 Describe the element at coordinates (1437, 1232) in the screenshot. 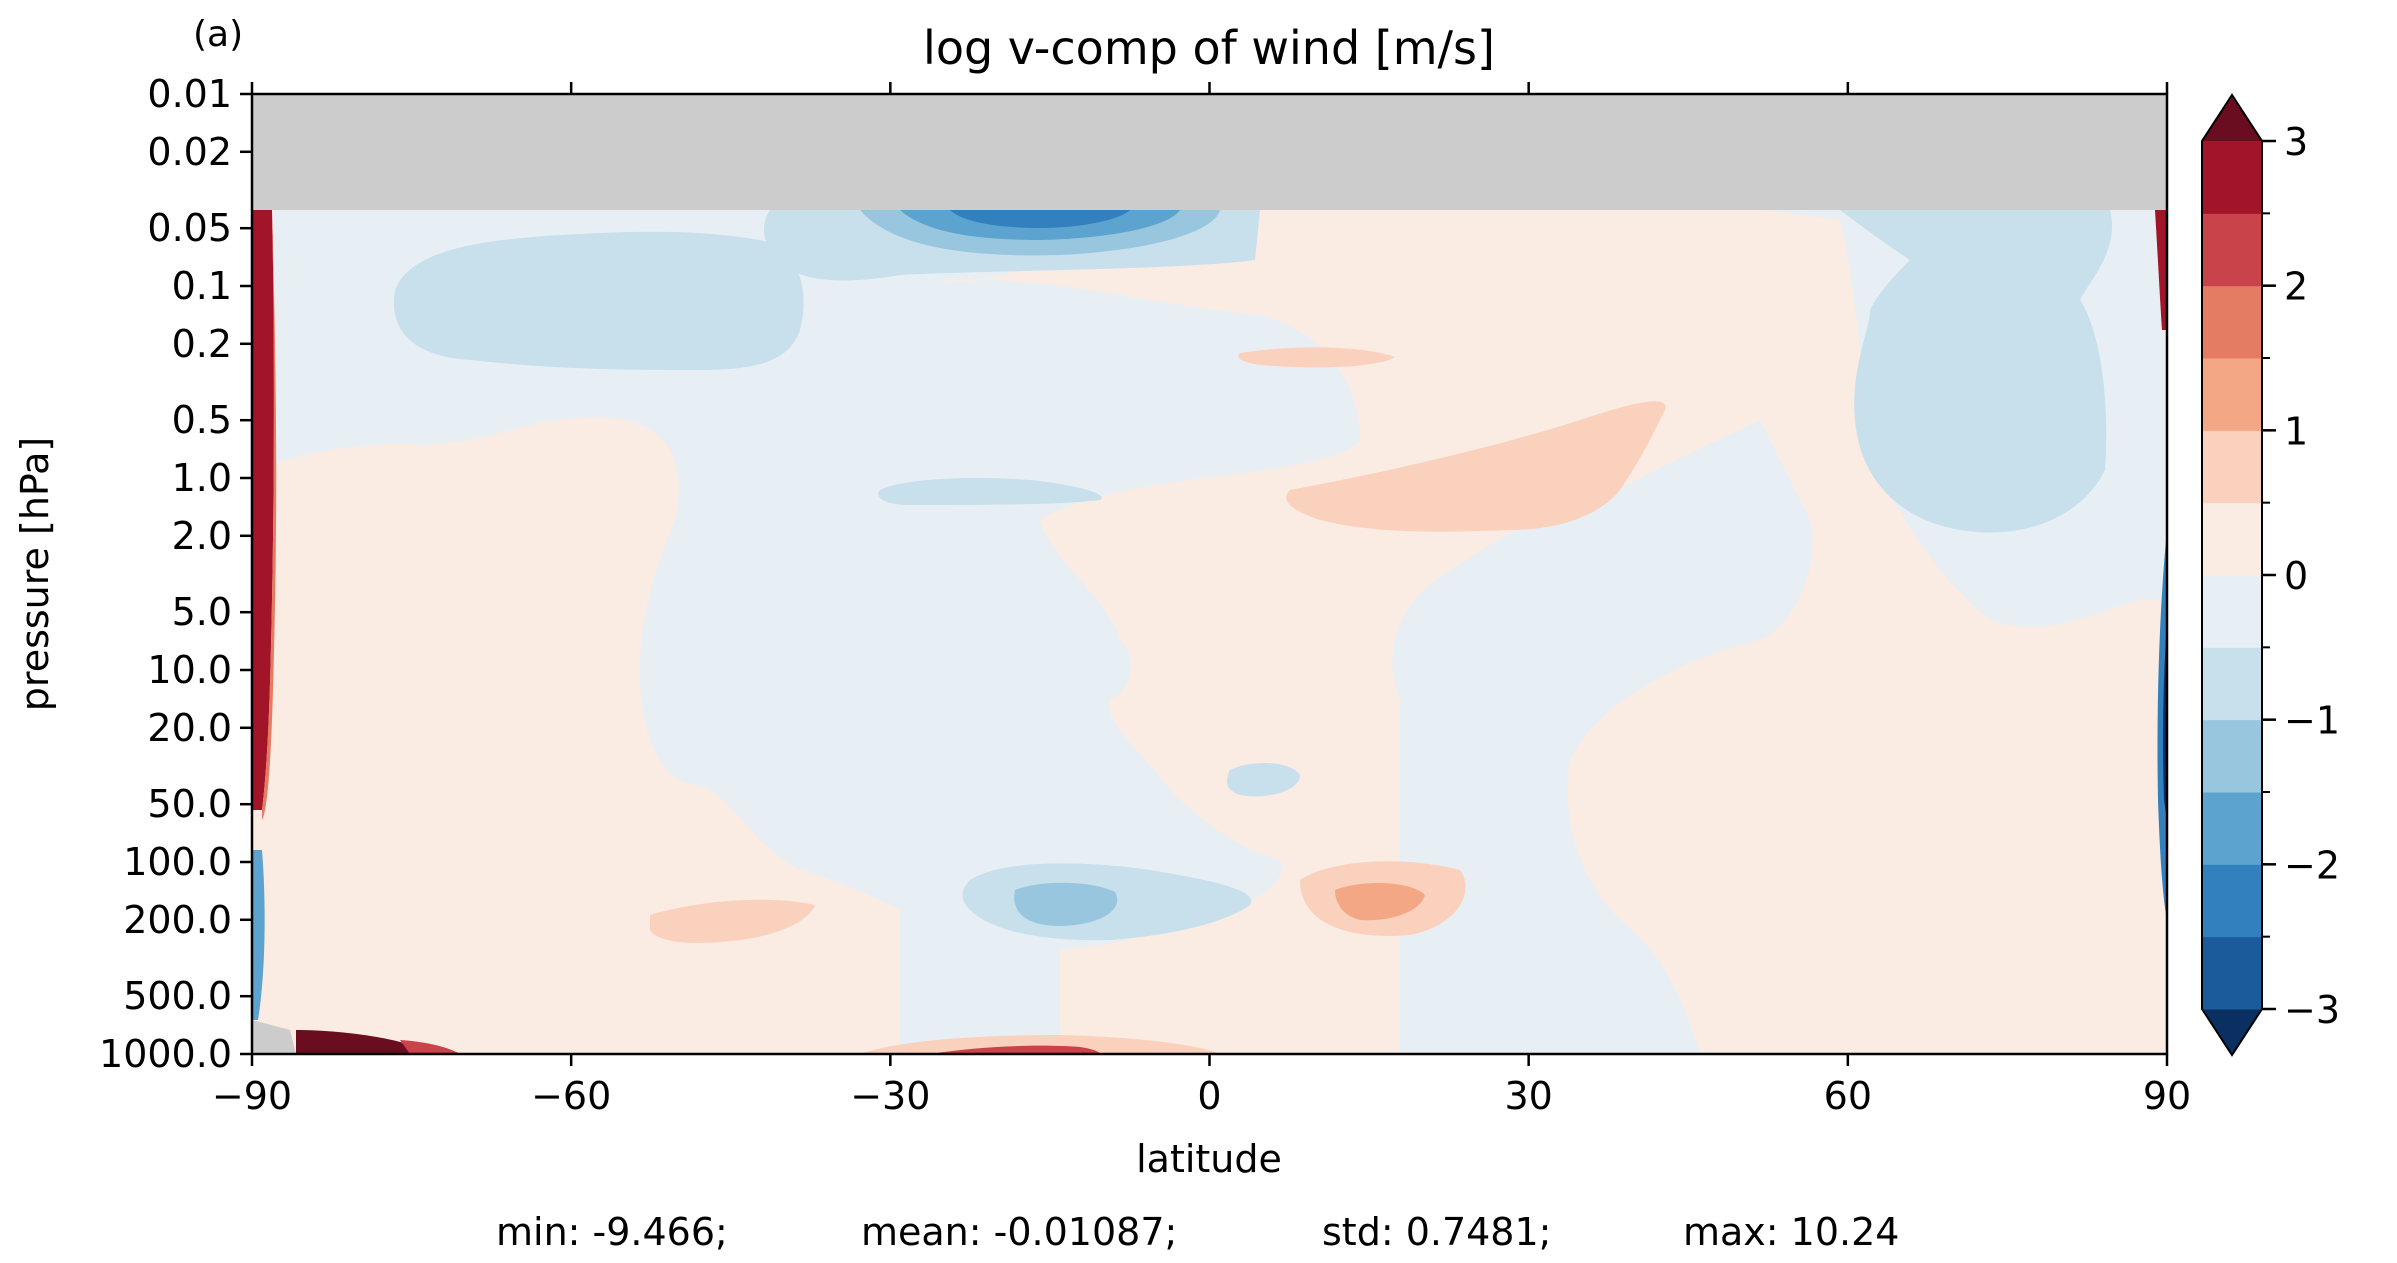

I see `stat-std: std: 0.7481;` at that location.